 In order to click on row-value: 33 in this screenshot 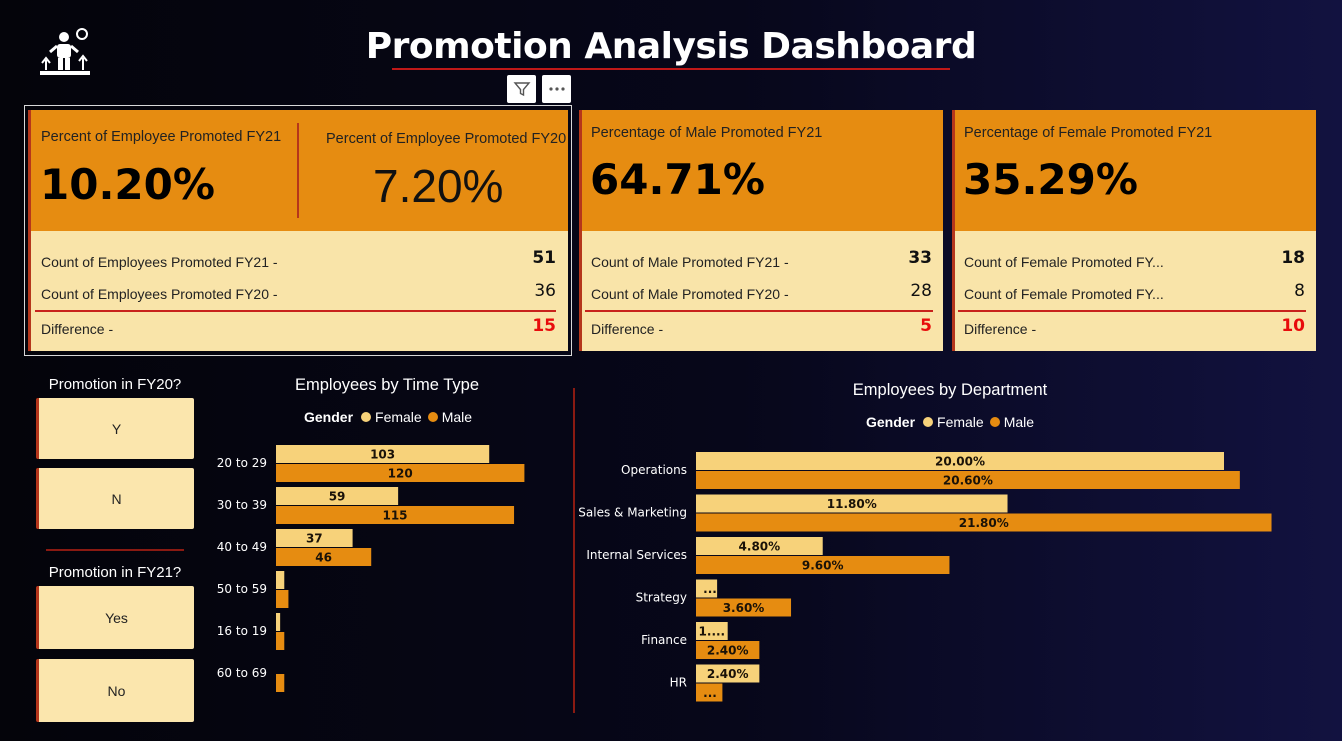, I will do `click(920, 258)`.